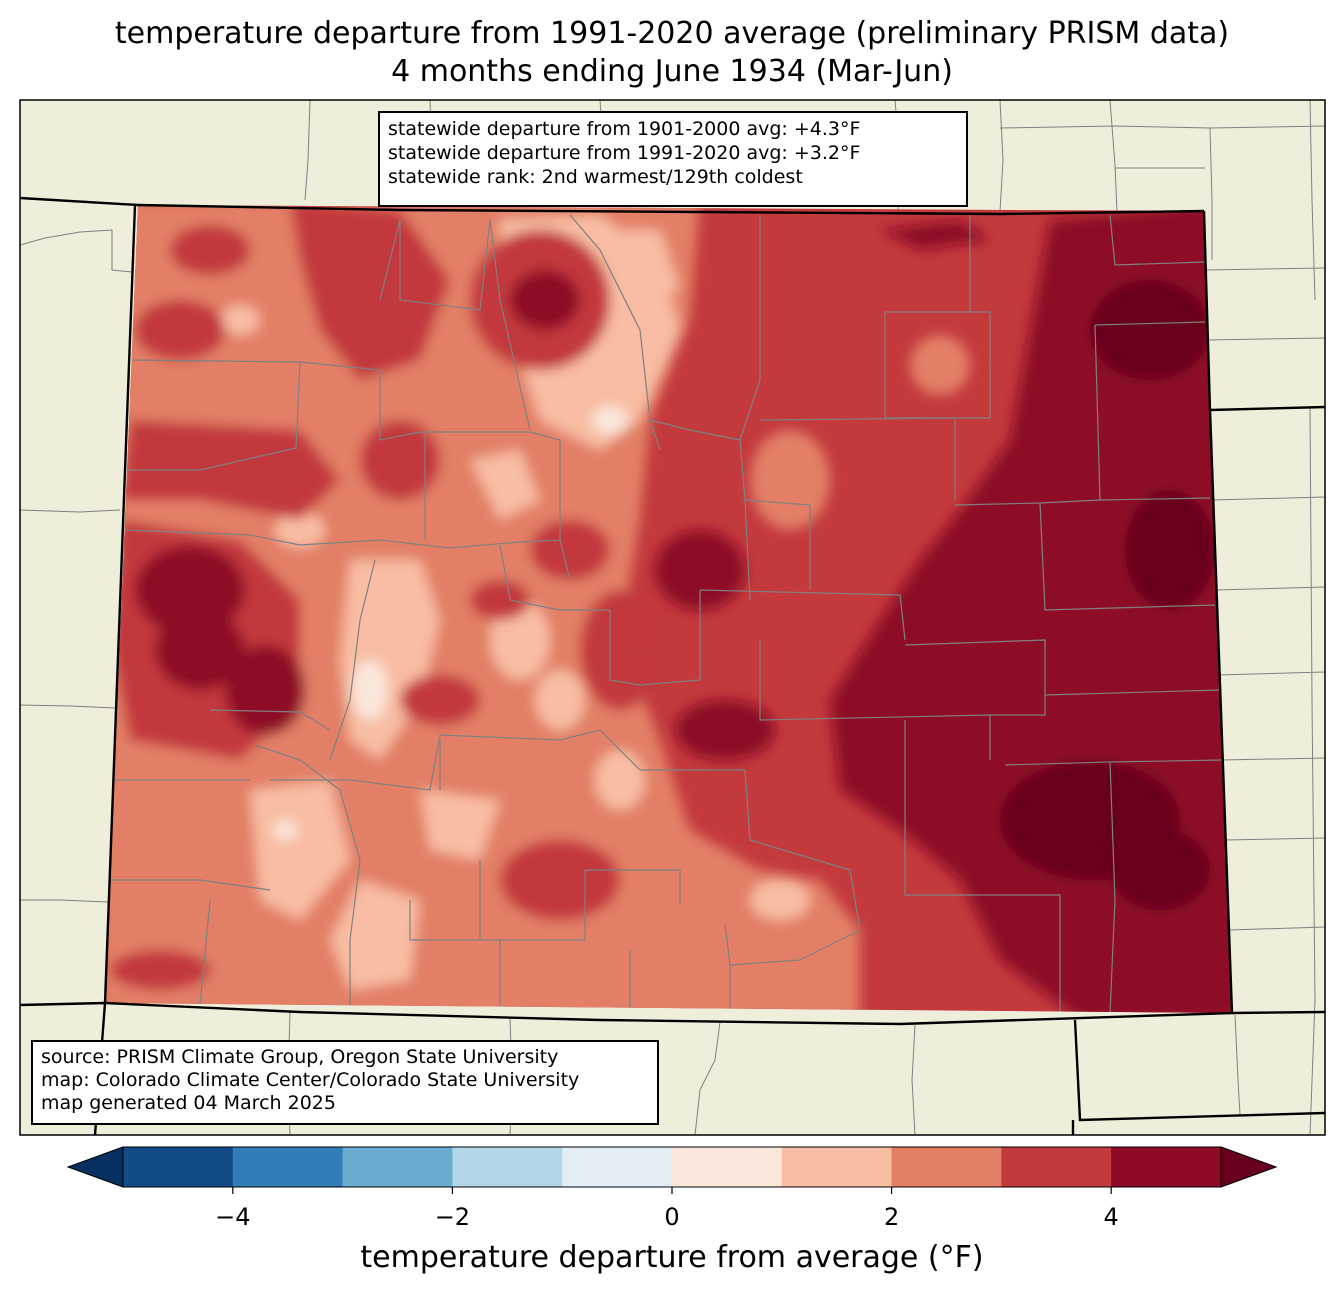 Image resolution: width=1344 pixels, height=1299 pixels. Describe the element at coordinates (1111, 1217) in the screenshot. I see `colorbar-tick-label: 4` at that location.